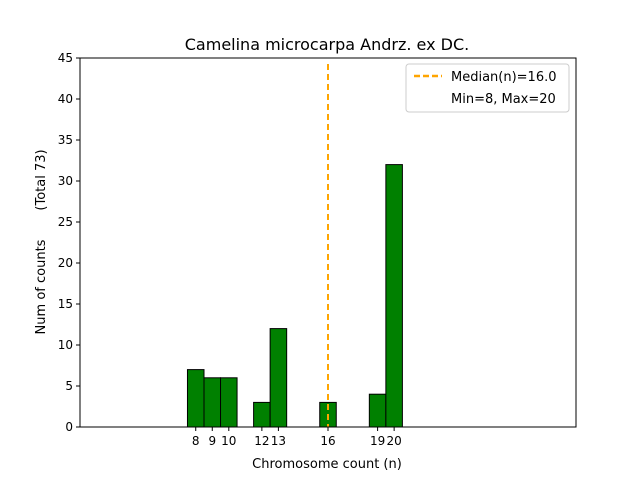 The image size is (640, 480). What do you see at coordinates (69, 386) in the screenshot?
I see `y-tick-label: 5` at bounding box center [69, 386].